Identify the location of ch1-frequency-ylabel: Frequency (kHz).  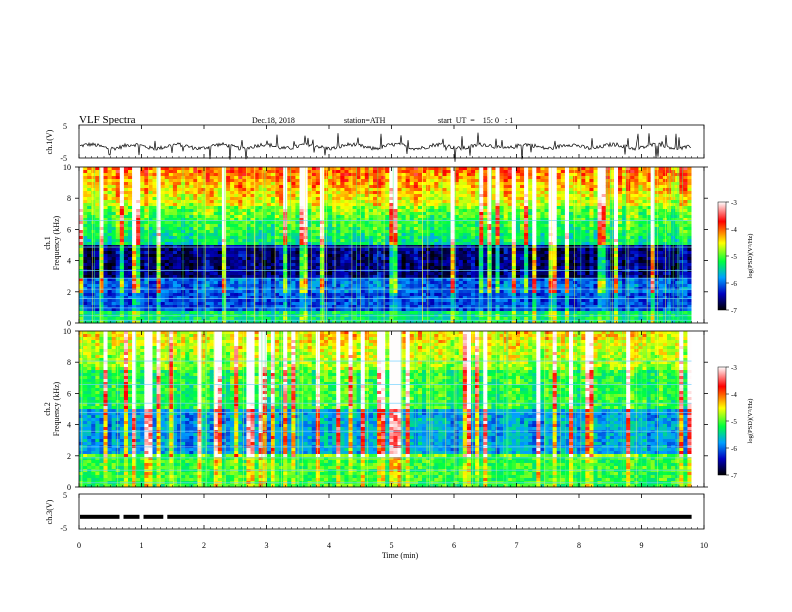
(56, 242).